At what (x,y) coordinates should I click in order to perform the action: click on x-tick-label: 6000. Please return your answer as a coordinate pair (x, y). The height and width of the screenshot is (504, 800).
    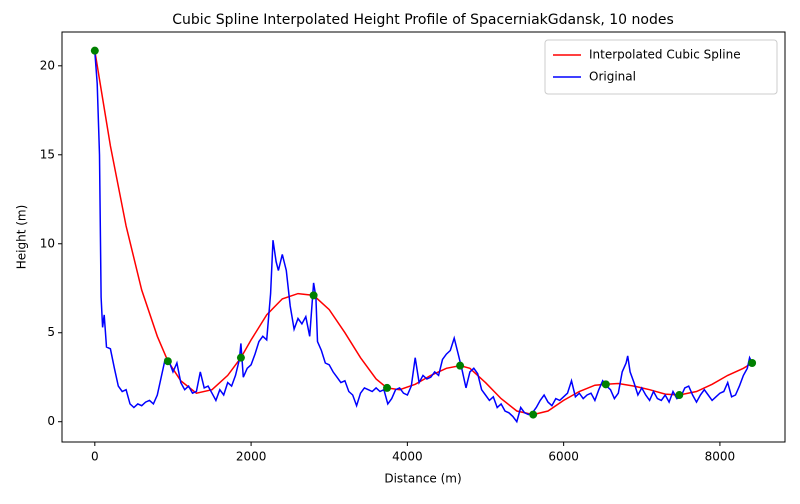
    Looking at the image, I should click on (563, 457).